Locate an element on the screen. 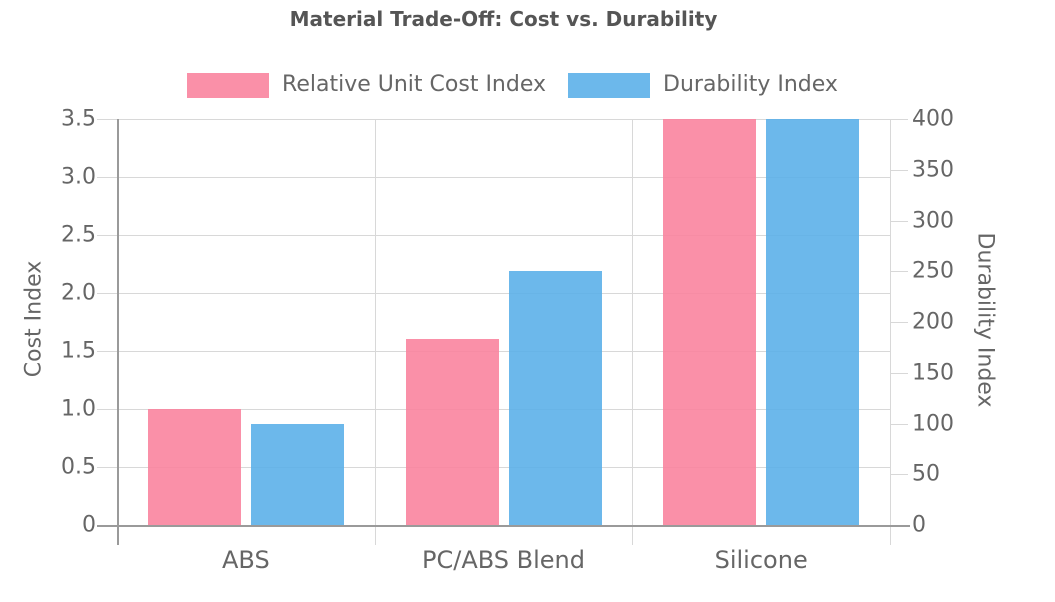 The width and height of the screenshot is (1055, 602). bar-relative-unit-cost-index-silicone is located at coordinates (710, 322).